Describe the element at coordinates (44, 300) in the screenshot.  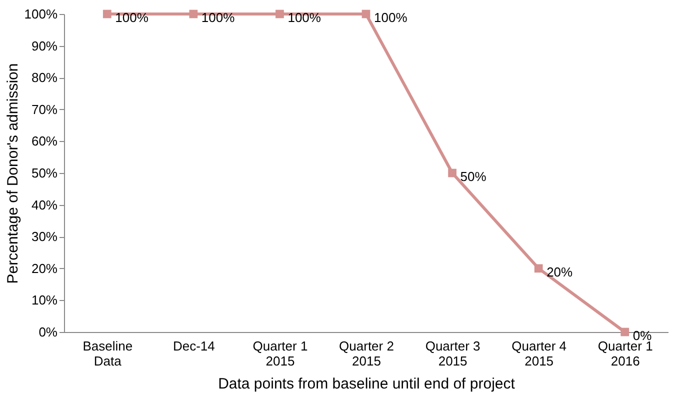
I see `y-tick-label: 10%` at that location.